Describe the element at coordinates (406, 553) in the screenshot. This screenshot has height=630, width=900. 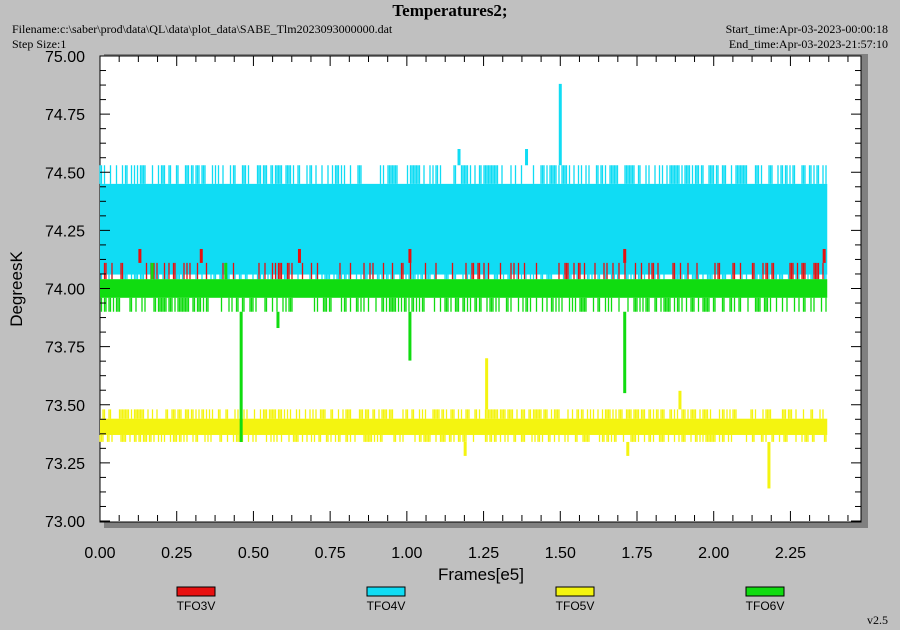
I see `x-tick-label: 1.00` at that location.